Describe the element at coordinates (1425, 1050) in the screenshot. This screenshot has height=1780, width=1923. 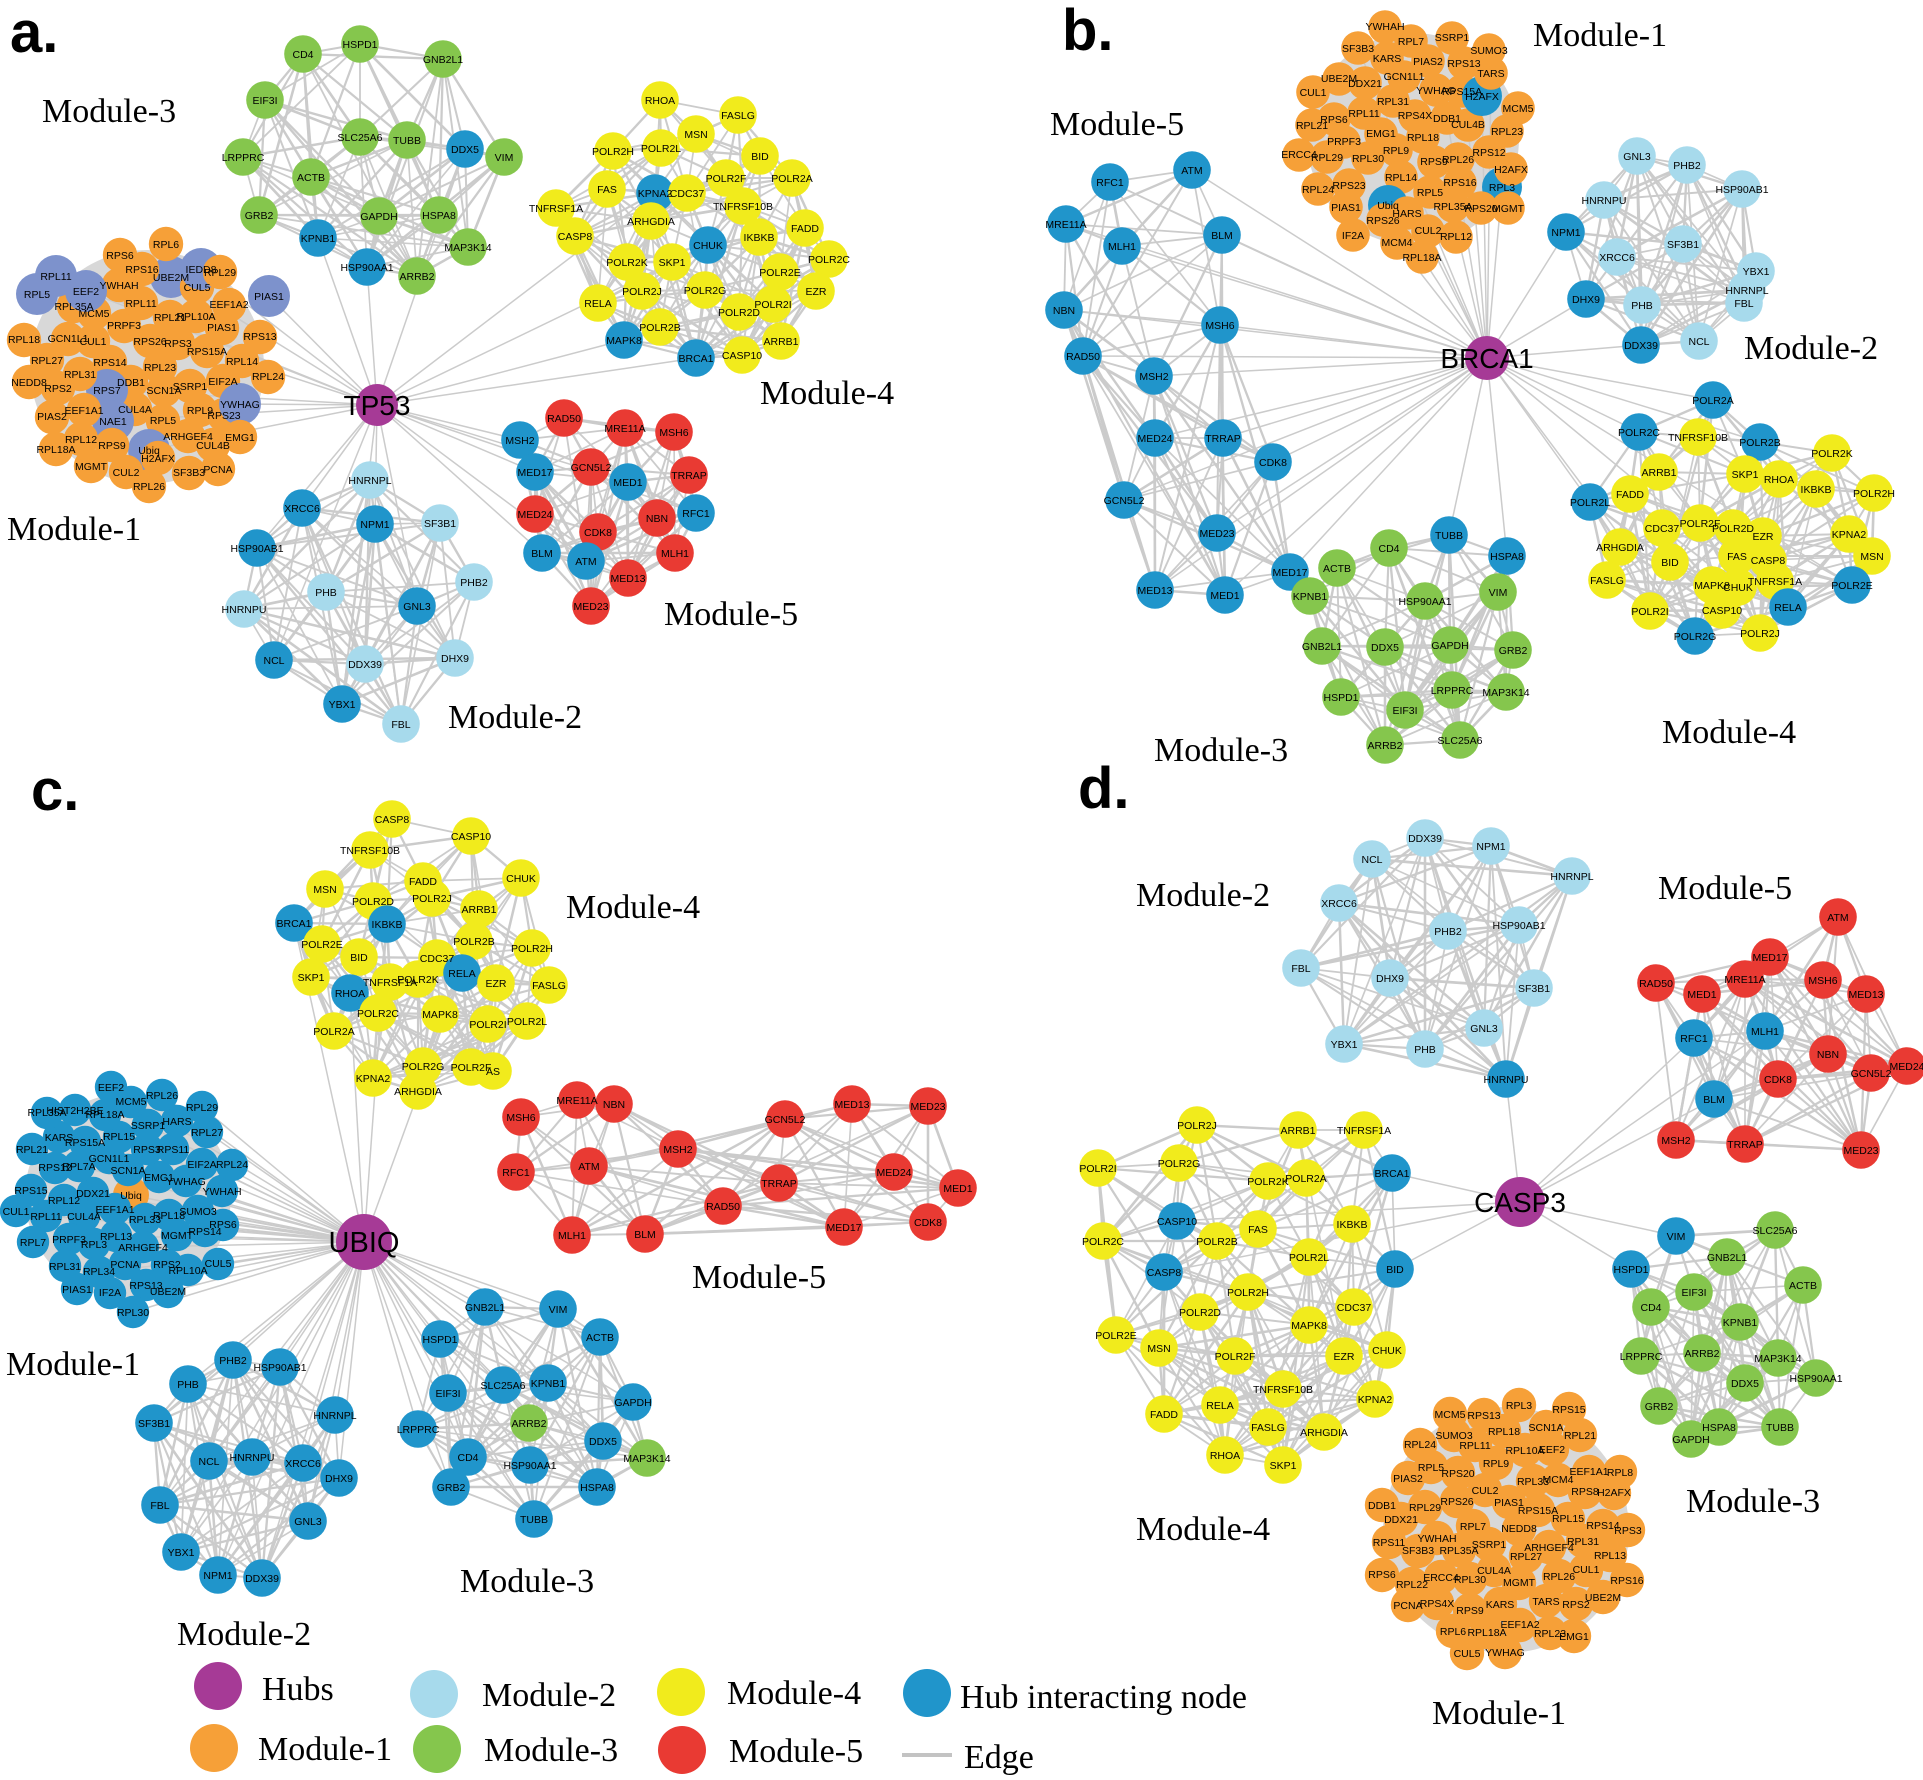
I see `svg-text: PHB` at that location.